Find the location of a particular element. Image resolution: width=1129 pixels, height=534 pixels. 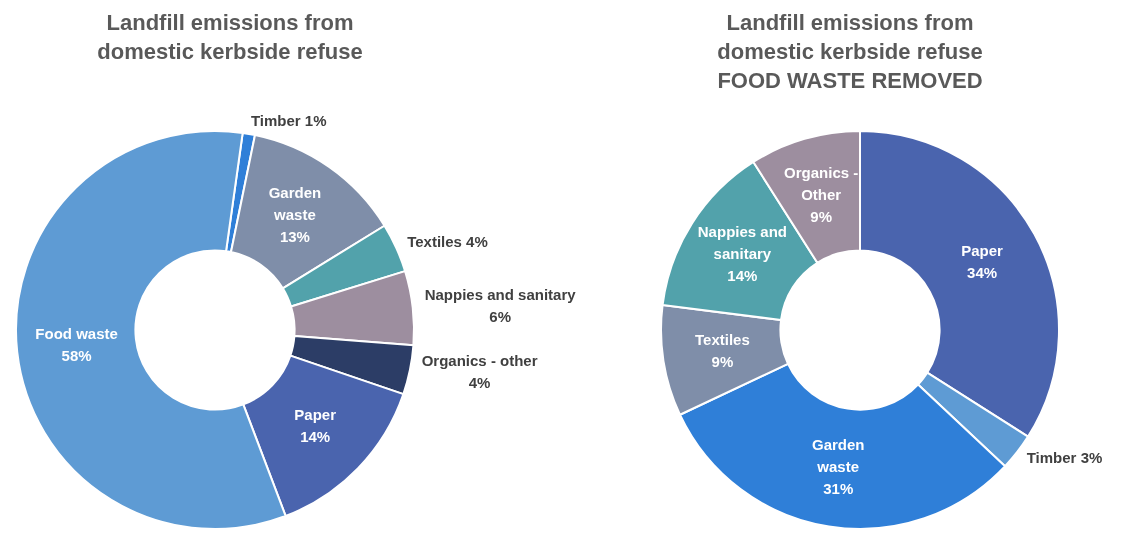

data-label: 1% is located at coordinates (315, 121).